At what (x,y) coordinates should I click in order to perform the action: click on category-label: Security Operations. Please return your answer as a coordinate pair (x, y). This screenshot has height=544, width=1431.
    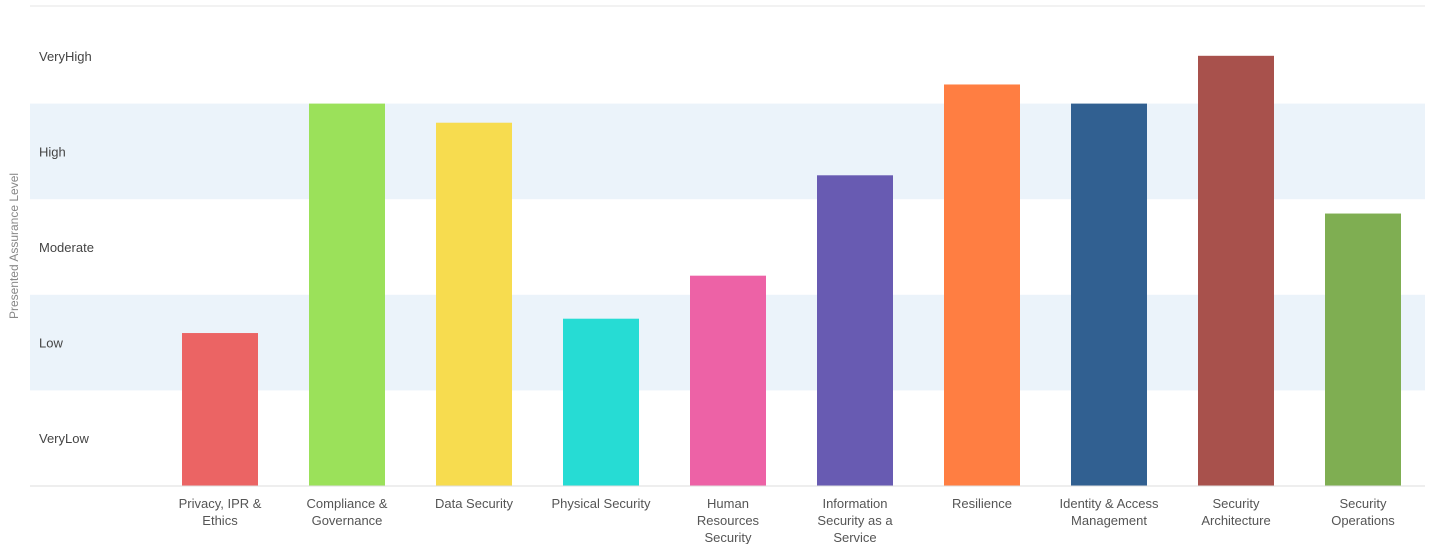
    Looking at the image, I should click on (1363, 512).